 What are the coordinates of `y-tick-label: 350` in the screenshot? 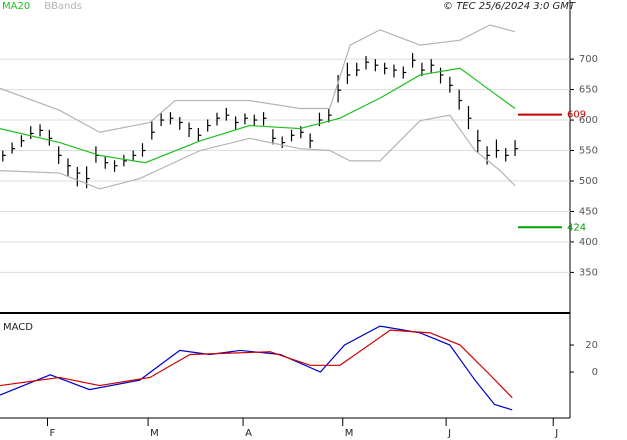 It's located at (588, 272).